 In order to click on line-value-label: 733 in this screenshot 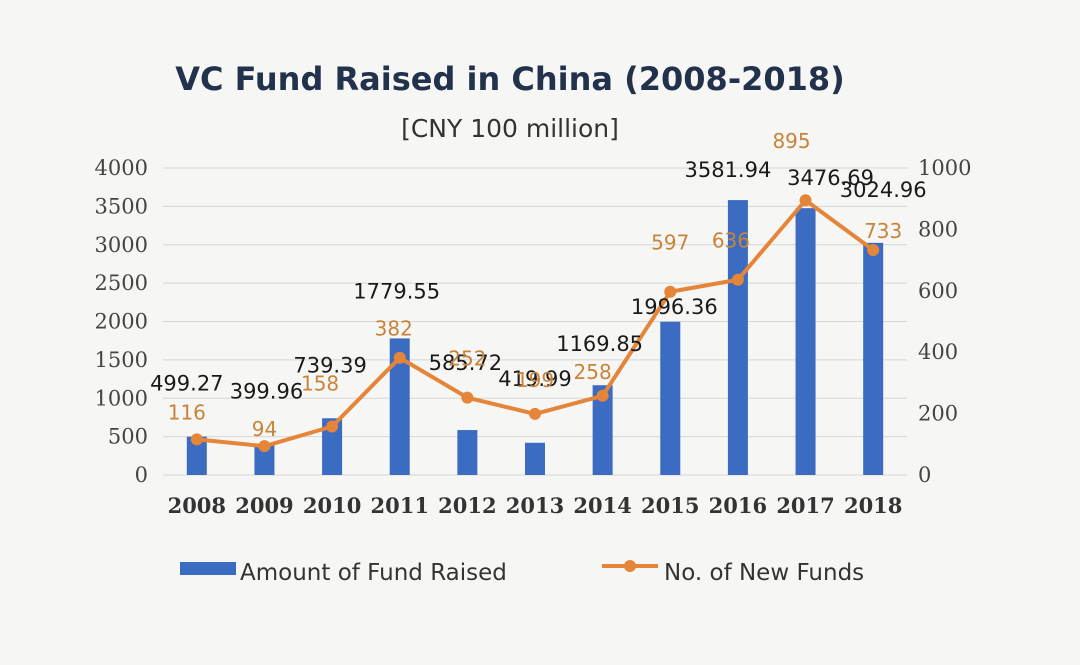, I will do `click(883, 231)`.